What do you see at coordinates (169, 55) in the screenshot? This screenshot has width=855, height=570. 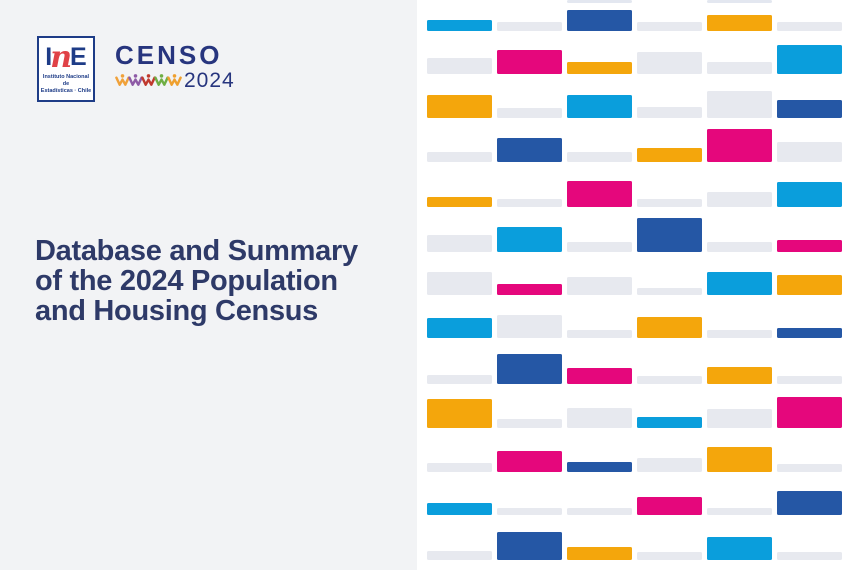 I see `censo-wordmark: CENSO` at bounding box center [169, 55].